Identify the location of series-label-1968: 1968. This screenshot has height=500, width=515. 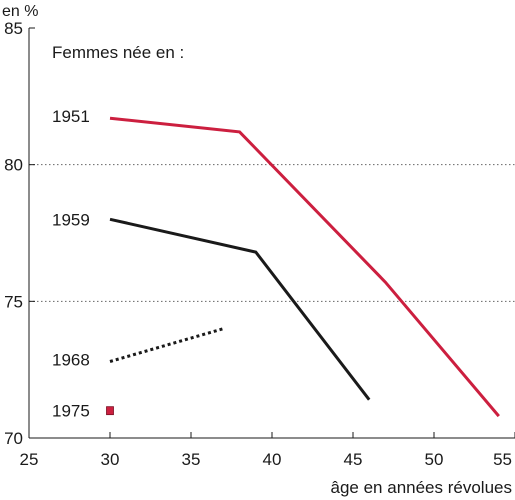
(71, 359).